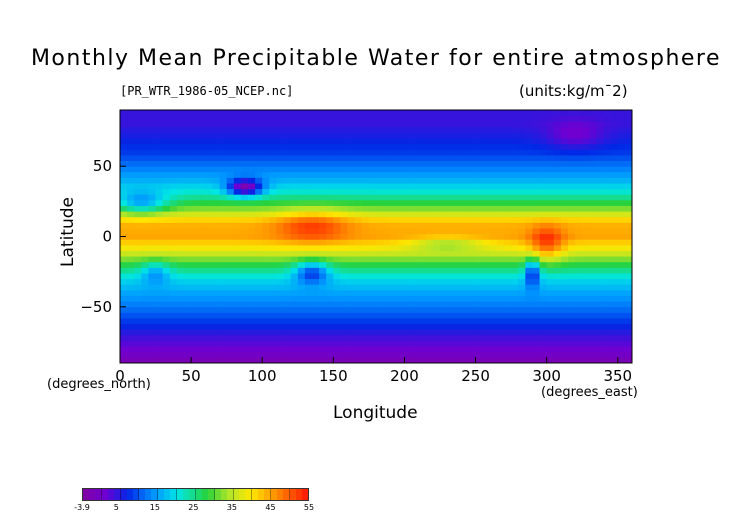 This screenshot has width=752, height=532. What do you see at coordinates (104, 494) in the screenshot?
I see `colorbar-cell` at bounding box center [104, 494].